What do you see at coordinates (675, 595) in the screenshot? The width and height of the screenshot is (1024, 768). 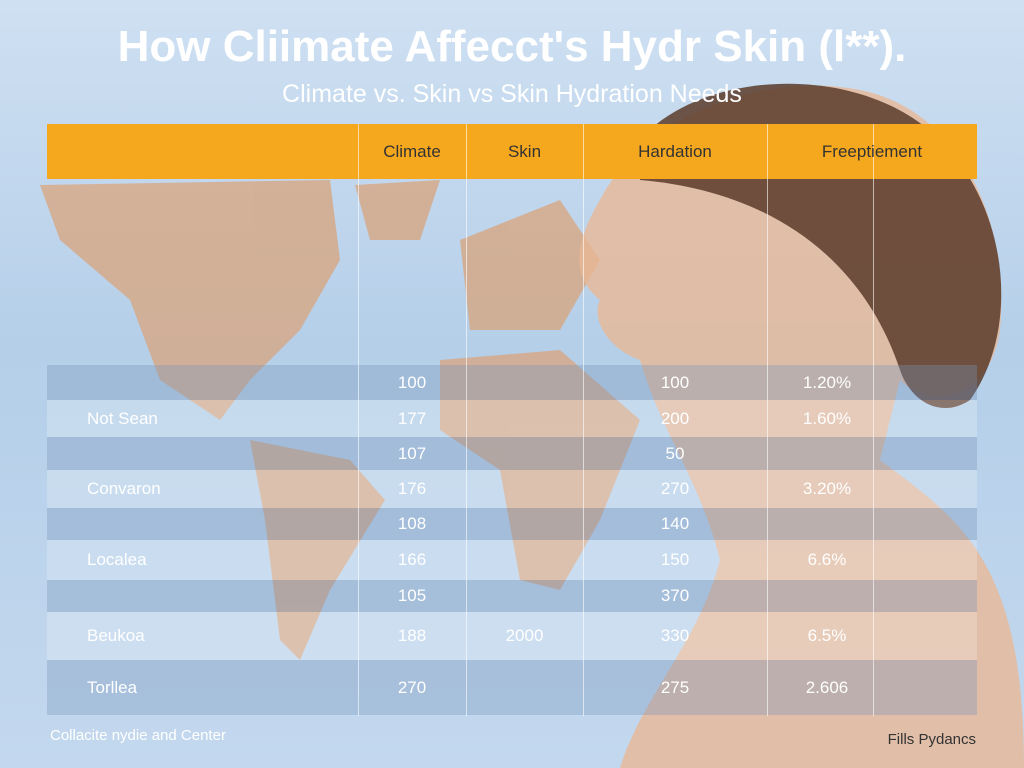 I see `table-cell: 370` at bounding box center [675, 595].